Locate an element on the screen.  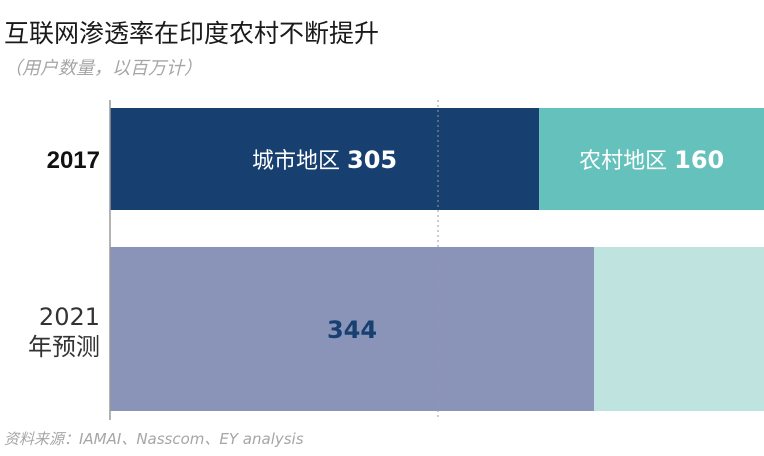
source-note: 资料来源：IAMAI、Nasscom、EY analysis is located at coordinates (154, 439).